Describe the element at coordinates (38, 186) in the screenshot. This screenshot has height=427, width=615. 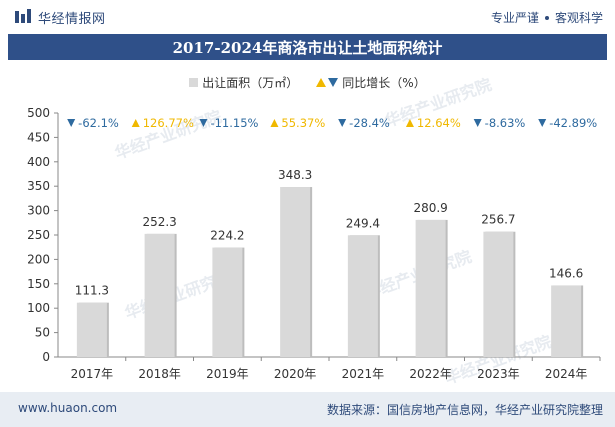
I see `y-tick-label: 350` at that location.